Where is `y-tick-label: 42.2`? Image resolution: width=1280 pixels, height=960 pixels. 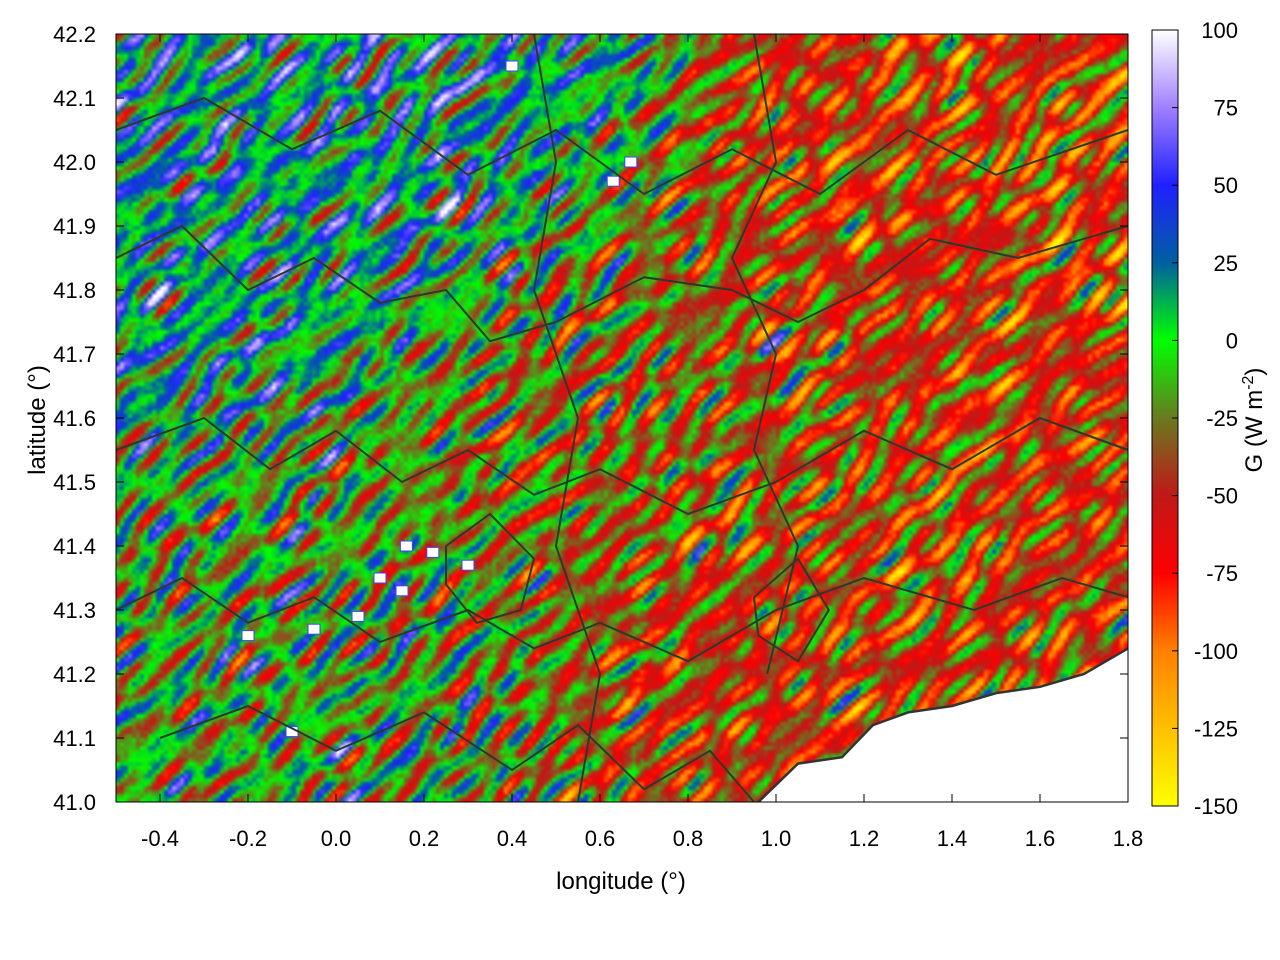 y-tick-label: 42.2 is located at coordinates (74, 34).